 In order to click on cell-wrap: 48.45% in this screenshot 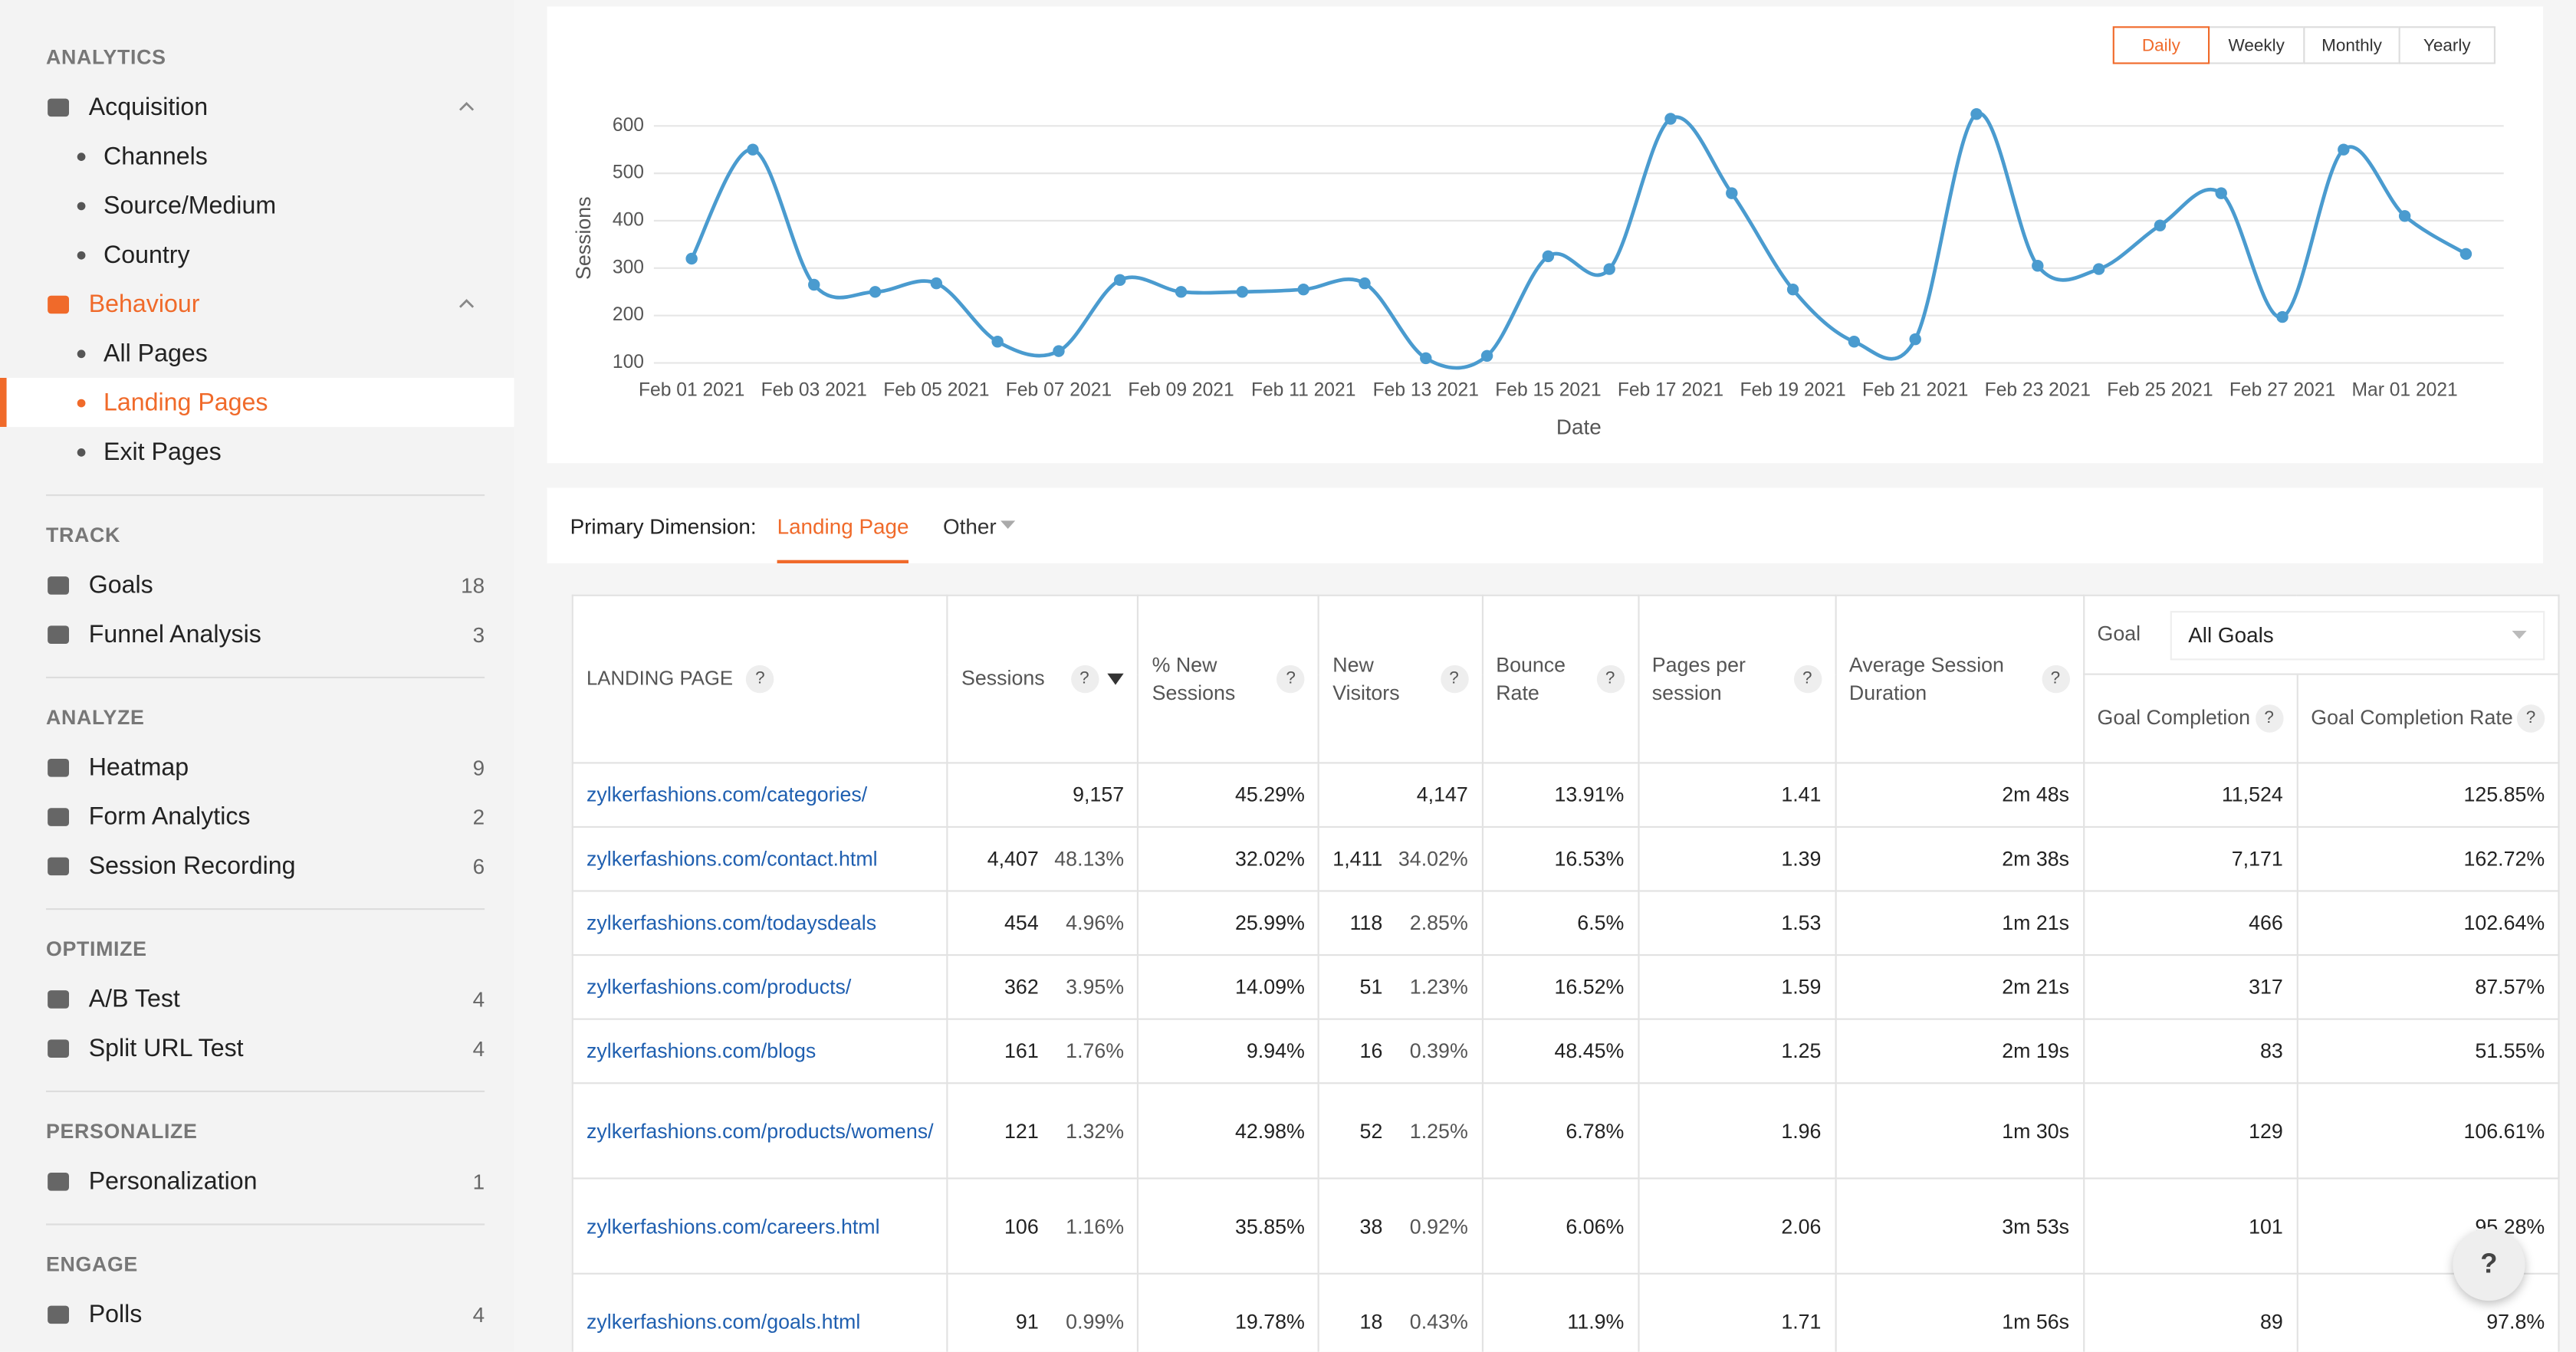, I will do `click(1560, 1050)`.